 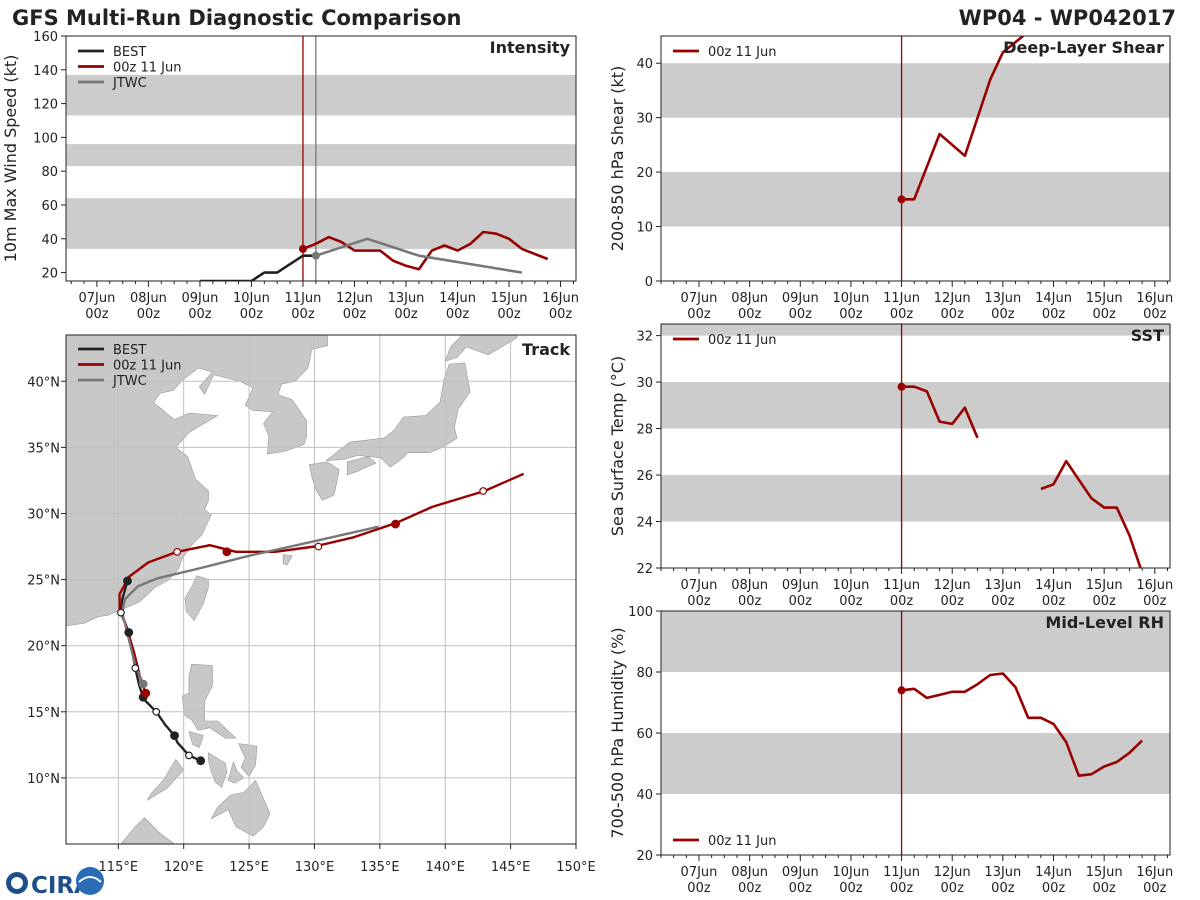 I want to click on land-hokkaido, so click(x=481, y=348).